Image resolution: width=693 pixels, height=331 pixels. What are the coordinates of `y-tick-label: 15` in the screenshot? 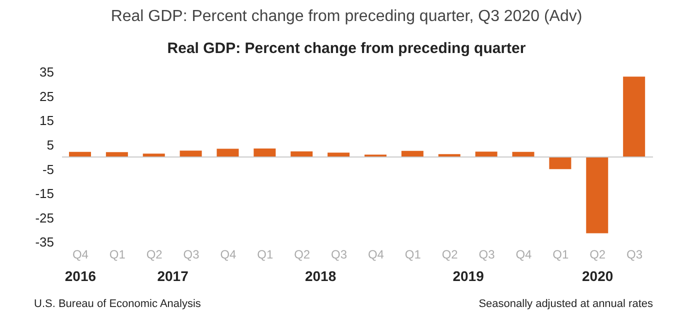 It's located at (47, 120).